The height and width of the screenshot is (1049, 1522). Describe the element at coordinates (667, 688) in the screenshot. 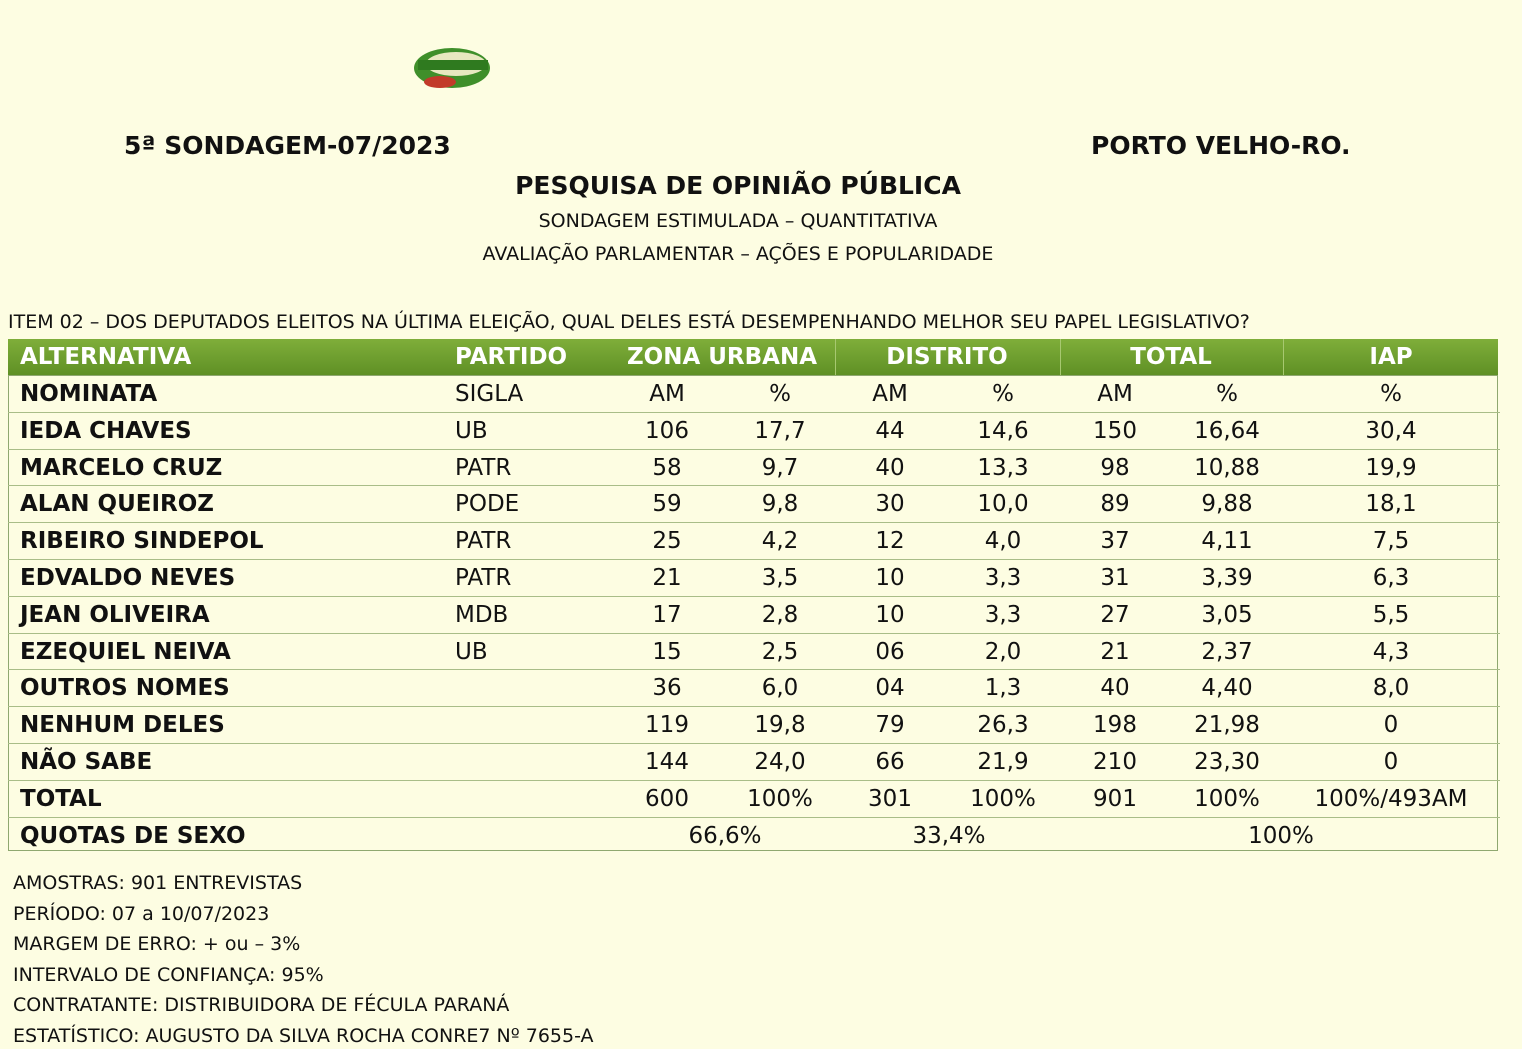

I see `cell: 36` at that location.